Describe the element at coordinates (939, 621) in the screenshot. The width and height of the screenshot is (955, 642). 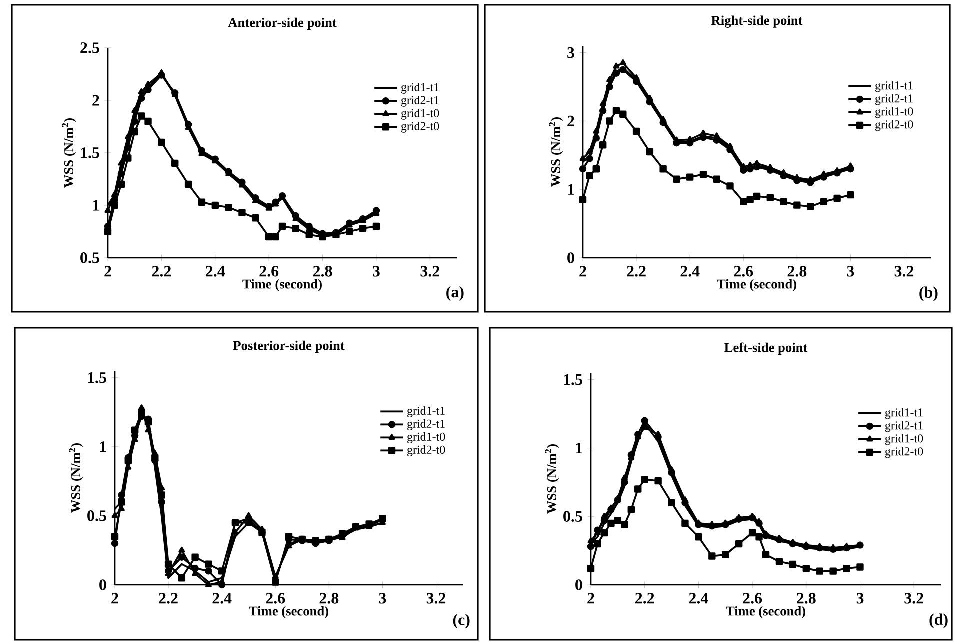
I see `text: (d)` at that location.